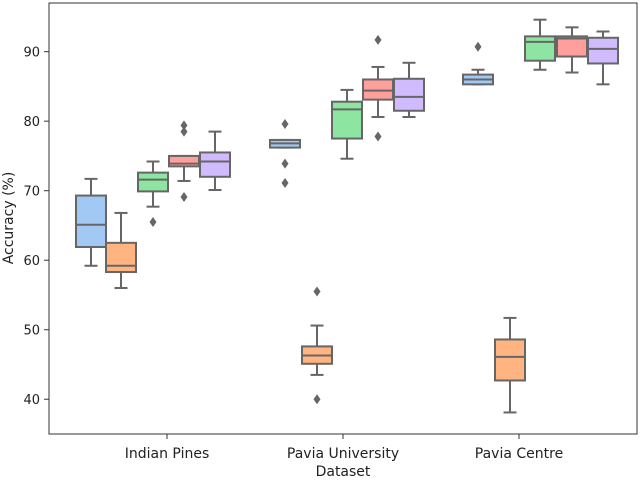 The width and height of the screenshot is (640, 485). What do you see at coordinates (519, 454) in the screenshot?
I see `x-tick-label: Pavia Centre` at bounding box center [519, 454].